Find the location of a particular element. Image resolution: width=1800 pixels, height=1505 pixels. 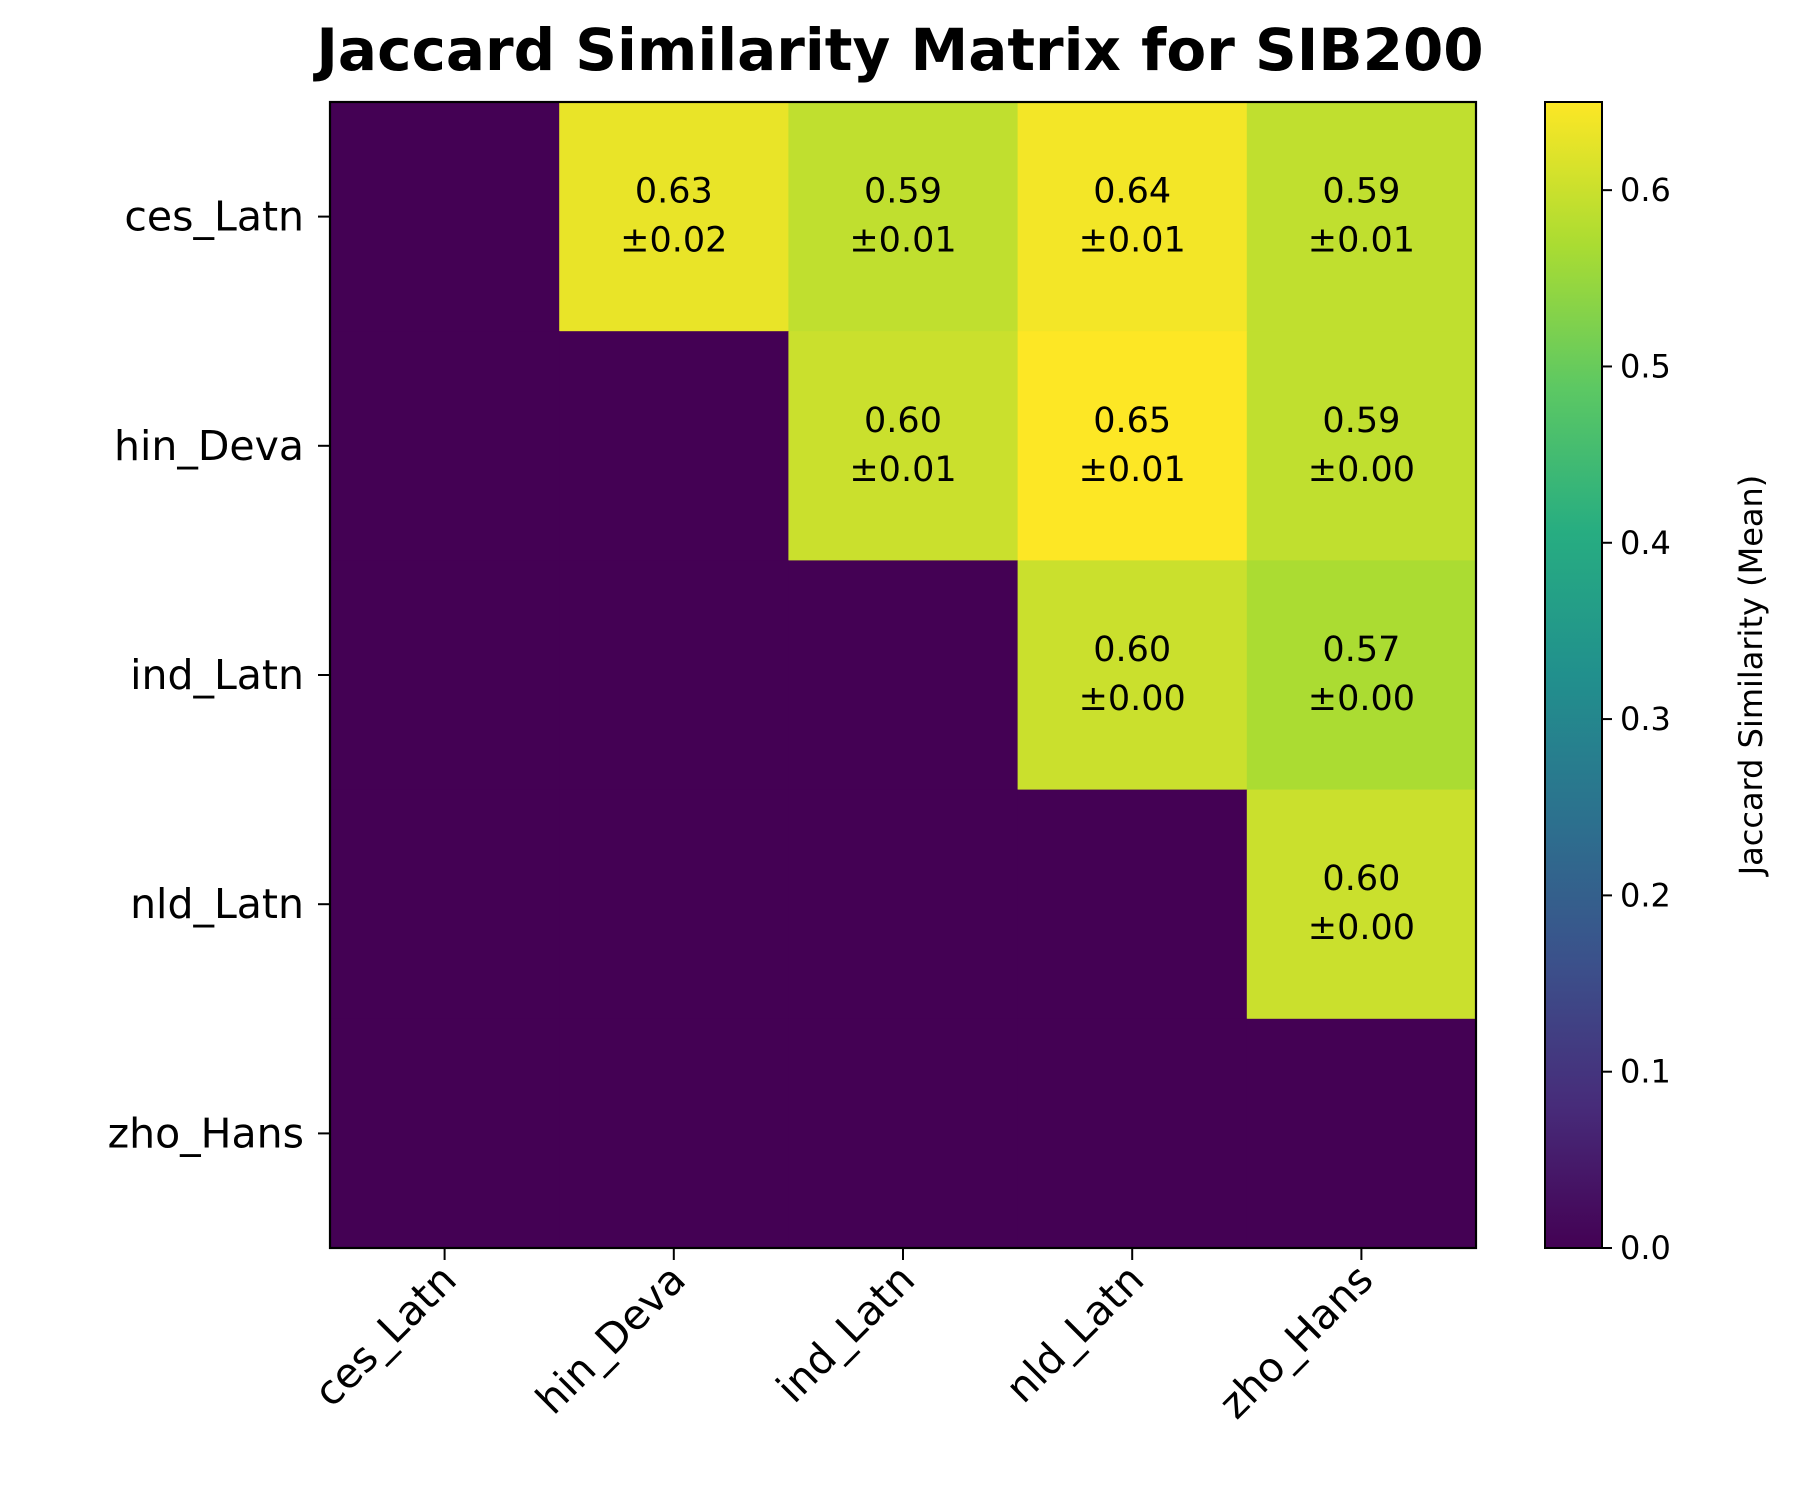

colorbar-tick-label: 0.3 is located at coordinates (1645, 719).